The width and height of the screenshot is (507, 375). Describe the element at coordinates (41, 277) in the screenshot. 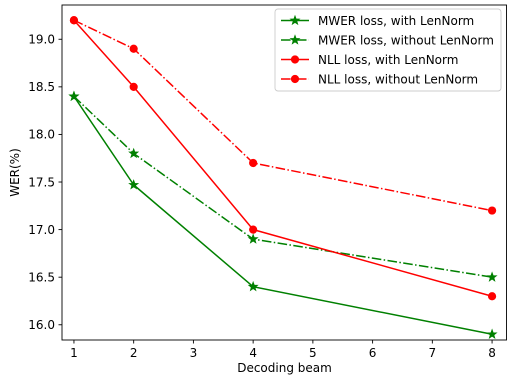

I see `y-tick-label-16.5: 16.5` at that location.